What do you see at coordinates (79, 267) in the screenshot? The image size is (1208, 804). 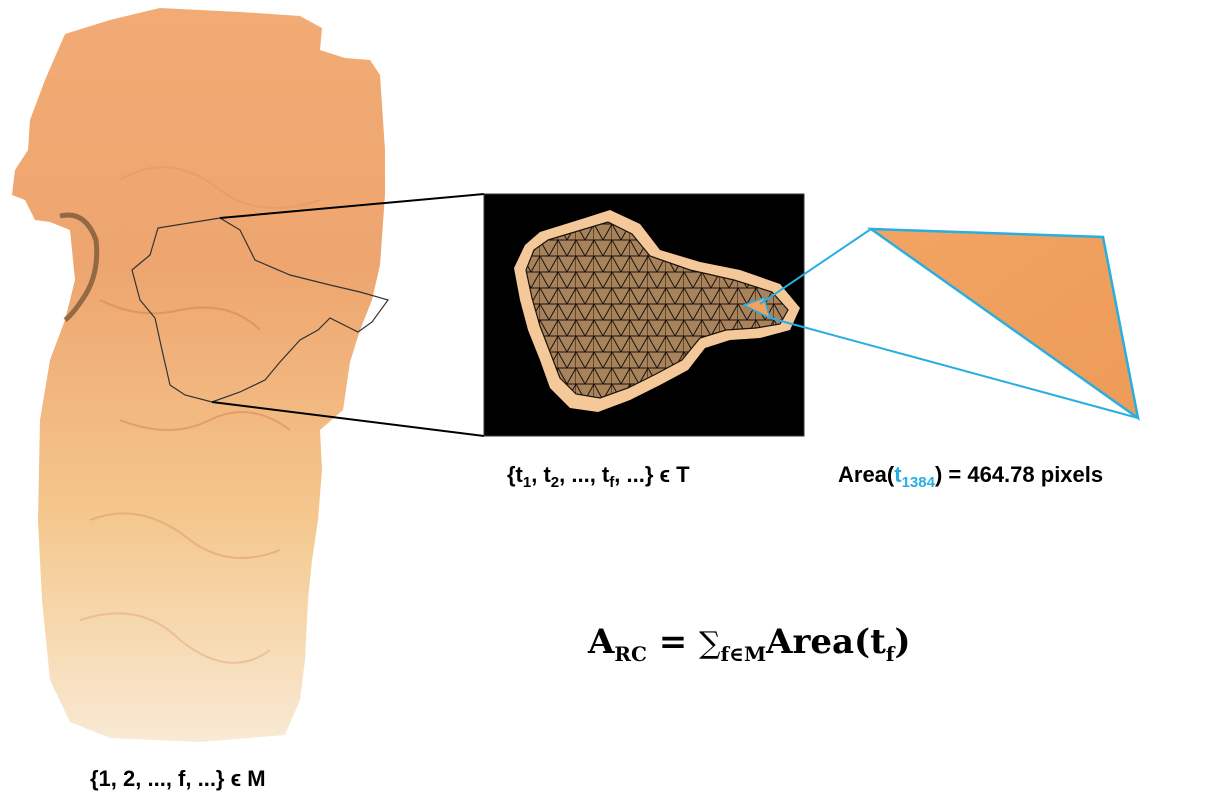 I see `tissue-fold-edge` at bounding box center [79, 267].